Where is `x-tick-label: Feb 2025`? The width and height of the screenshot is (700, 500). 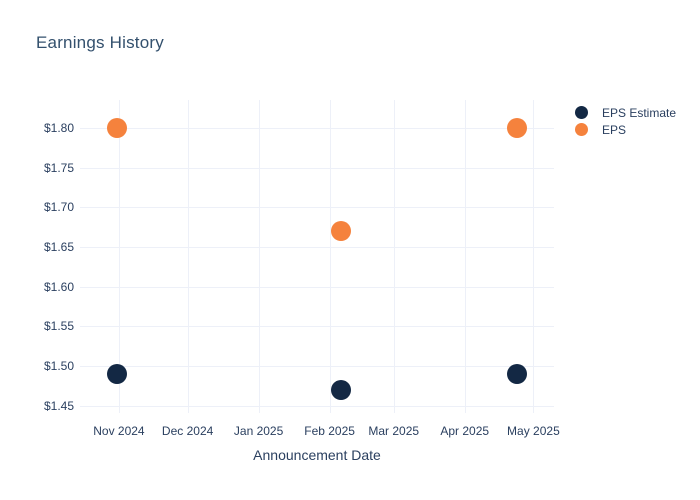
x-tick-label: Feb 2025 is located at coordinates (329, 431).